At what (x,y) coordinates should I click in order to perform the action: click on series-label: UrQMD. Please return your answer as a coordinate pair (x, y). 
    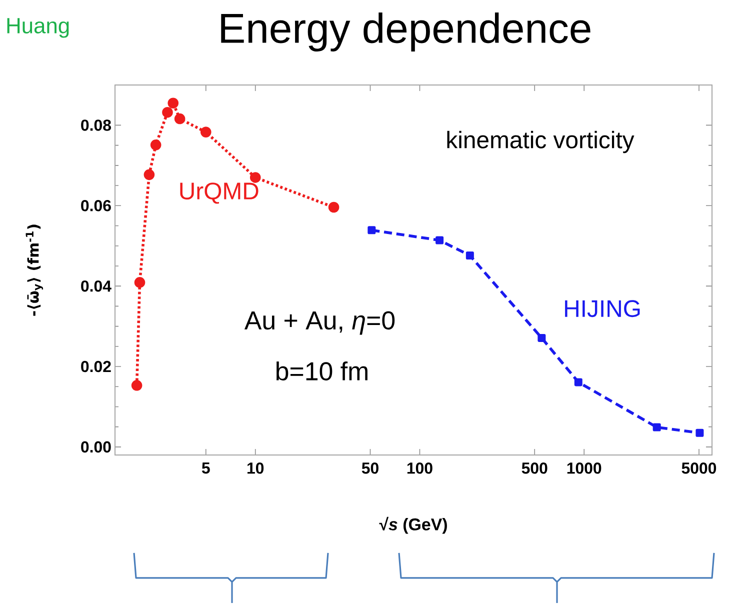
    Looking at the image, I should click on (219, 193).